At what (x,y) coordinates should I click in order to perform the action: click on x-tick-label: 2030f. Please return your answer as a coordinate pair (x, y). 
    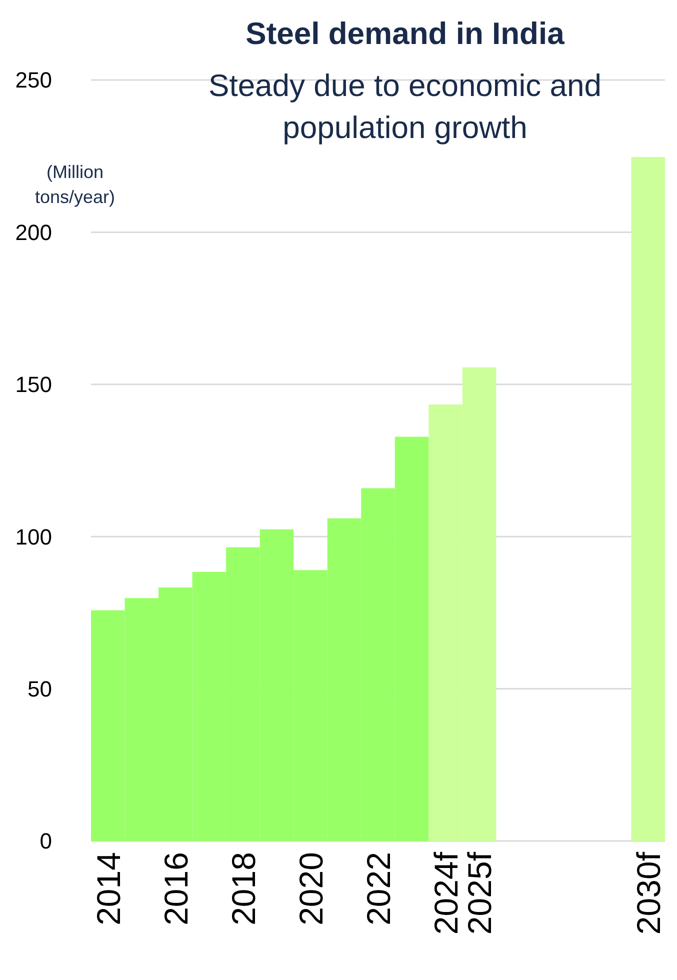
    Looking at the image, I should click on (648, 893).